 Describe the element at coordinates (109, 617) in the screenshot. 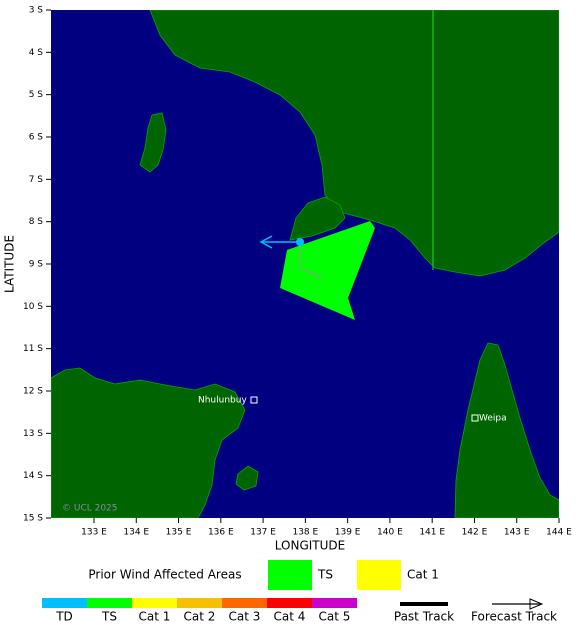

I see `scale-label: TS` at that location.